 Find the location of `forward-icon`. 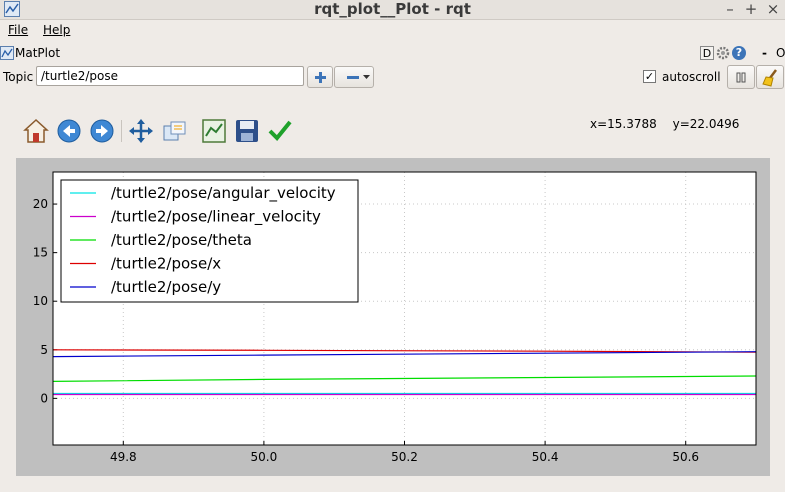

forward-icon is located at coordinates (102, 131).